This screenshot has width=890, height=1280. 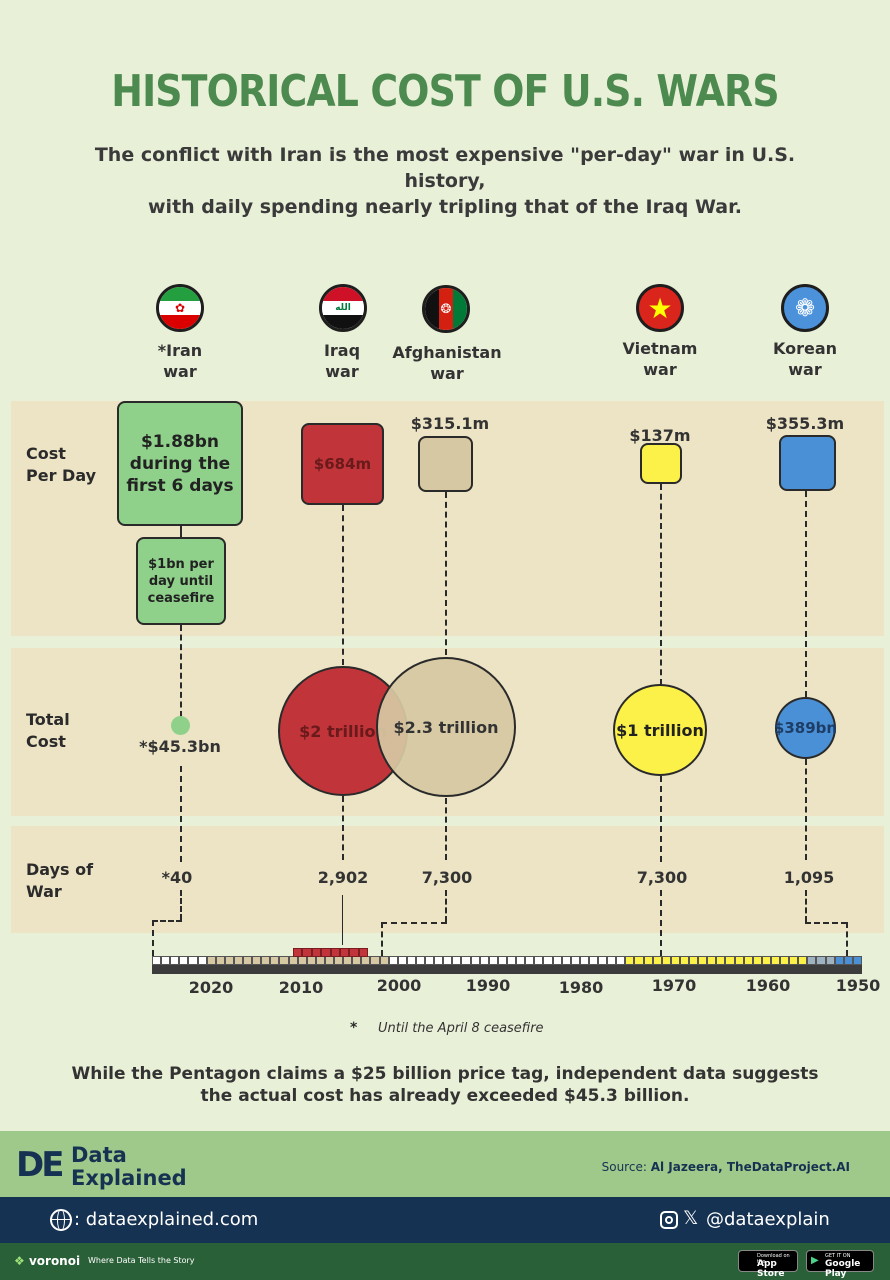 I want to click on afghanistan-cost-per-day-box, so click(x=445, y=464).